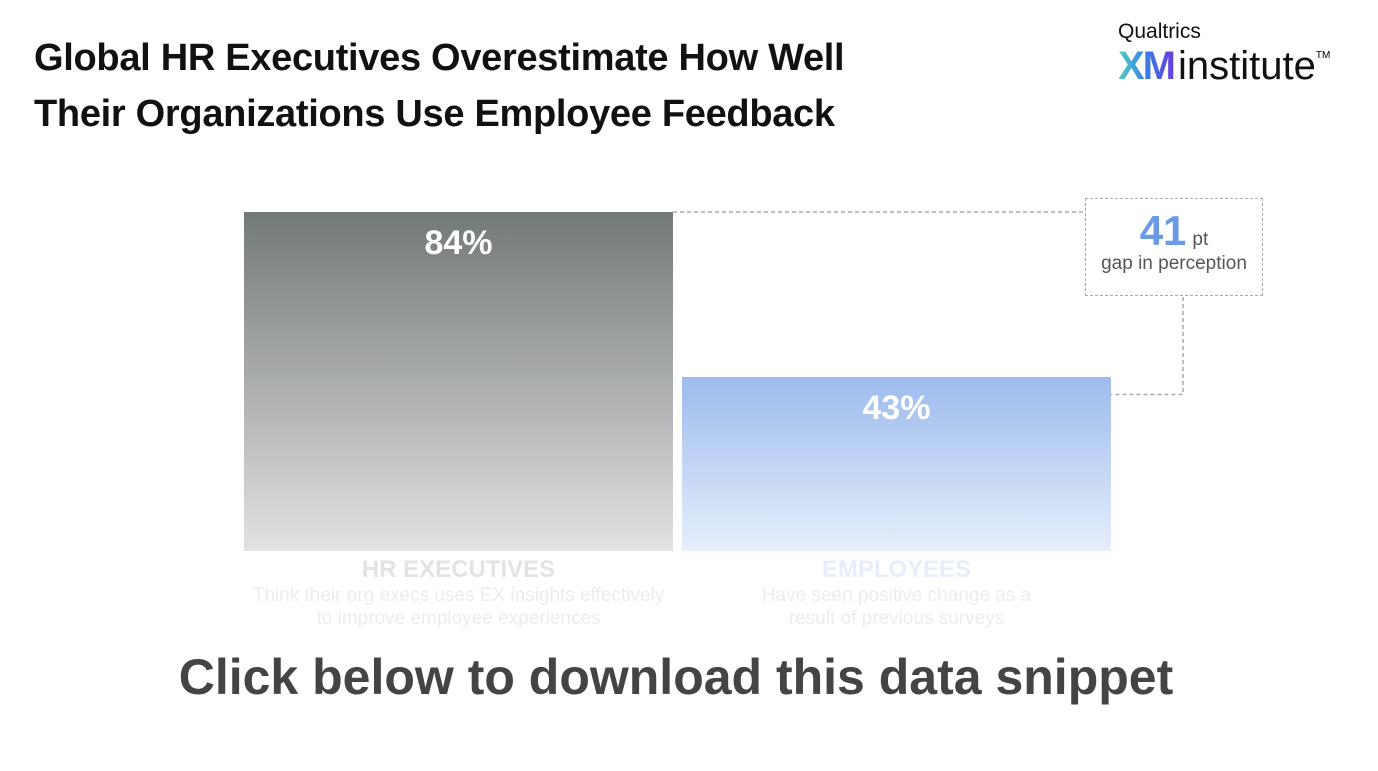 The width and height of the screenshot is (1378, 771). What do you see at coordinates (1200, 239) in the screenshot?
I see `gap-unit: pt` at bounding box center [1200, 239].